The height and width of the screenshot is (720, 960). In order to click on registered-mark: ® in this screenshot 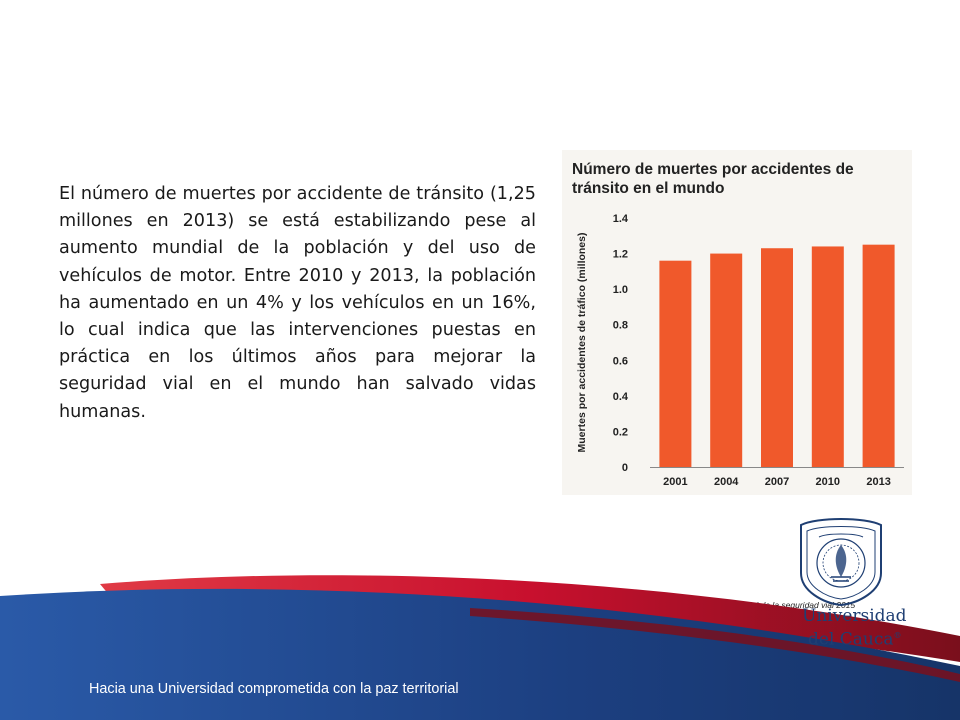, I will do `click(897, 635)`.